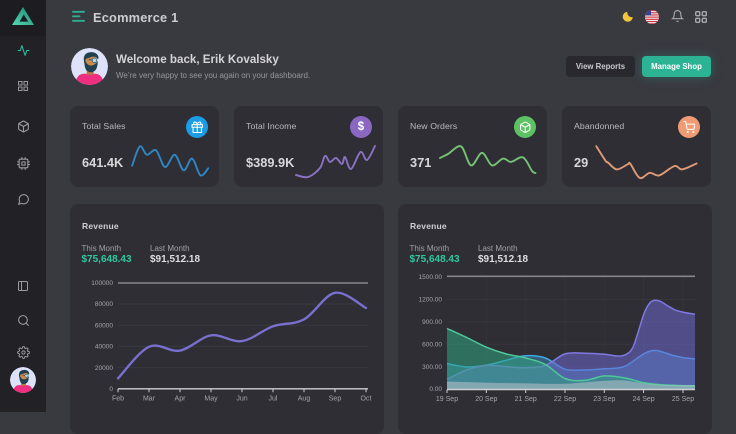 The height and width of the screenshot is (434, 736). Describe the element at coordinates (644, 399) in the screenshot. I see `svg-text: 24 Sep` at that location.